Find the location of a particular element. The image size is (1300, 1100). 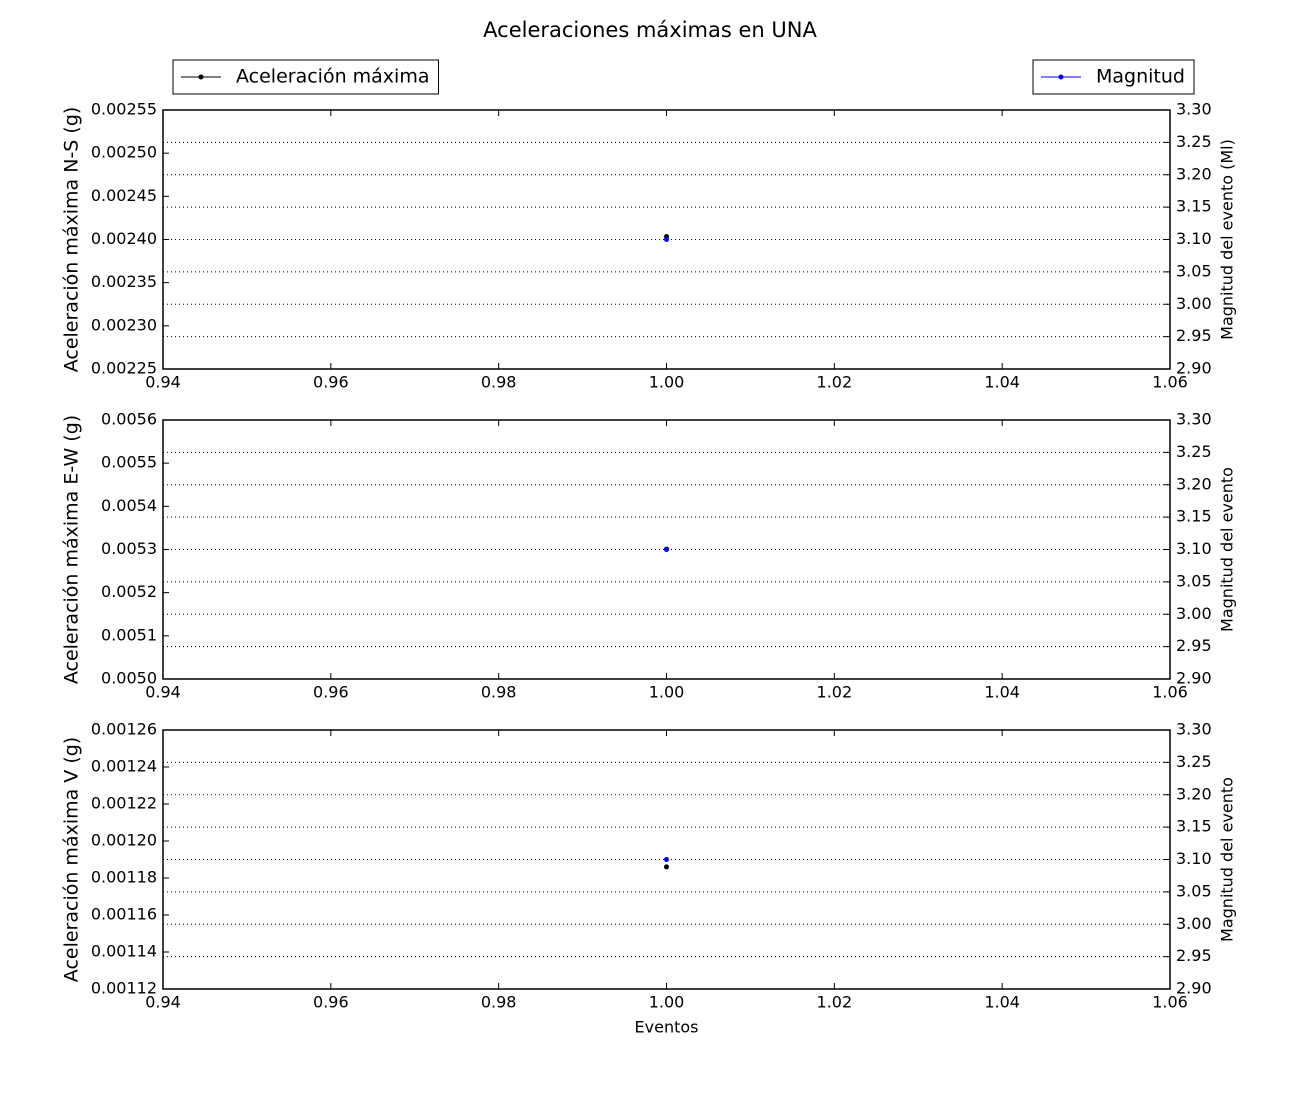

y-tick-label: 0.00112 is located at coordinates (124, 988).